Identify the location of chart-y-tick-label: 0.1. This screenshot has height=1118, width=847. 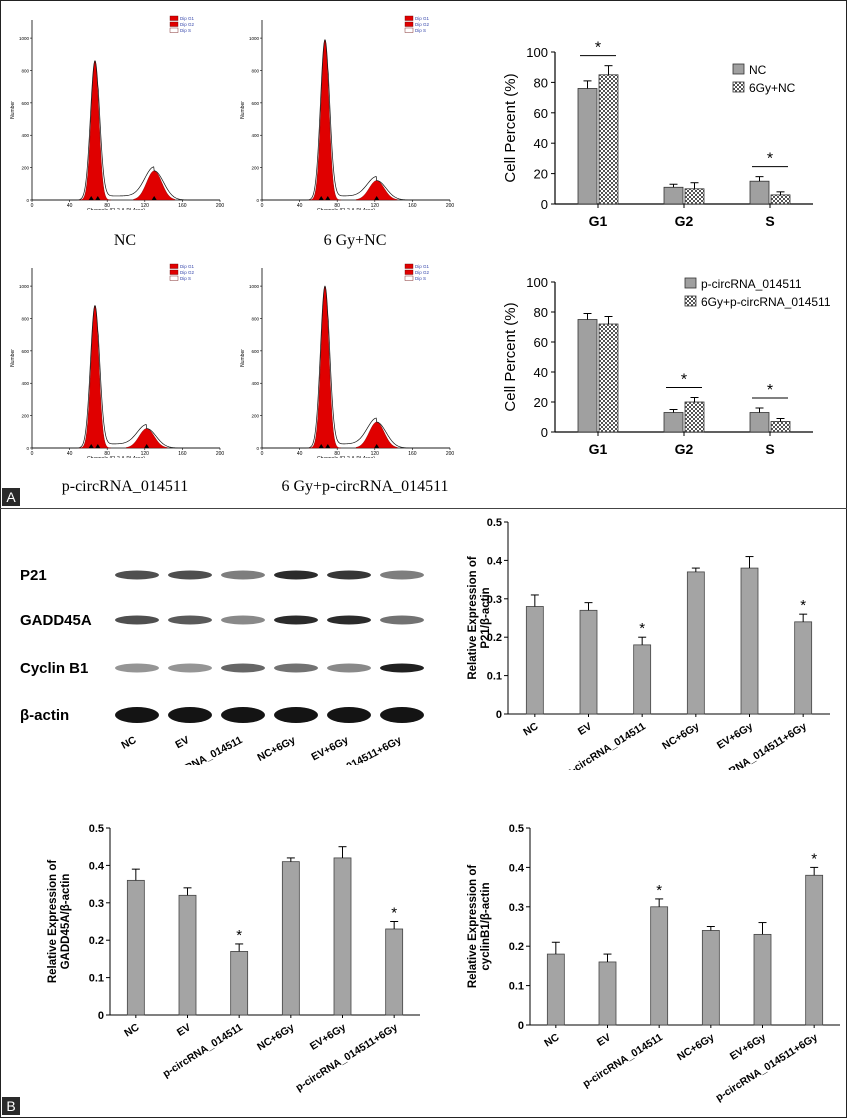
(494, 677).